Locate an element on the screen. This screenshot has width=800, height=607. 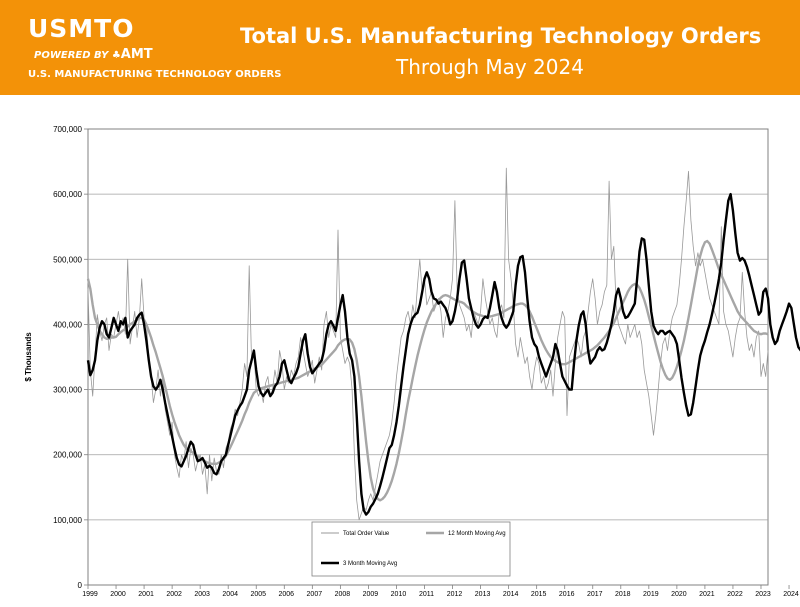
amt-brand: AMT is located at coordinates (136, 54).